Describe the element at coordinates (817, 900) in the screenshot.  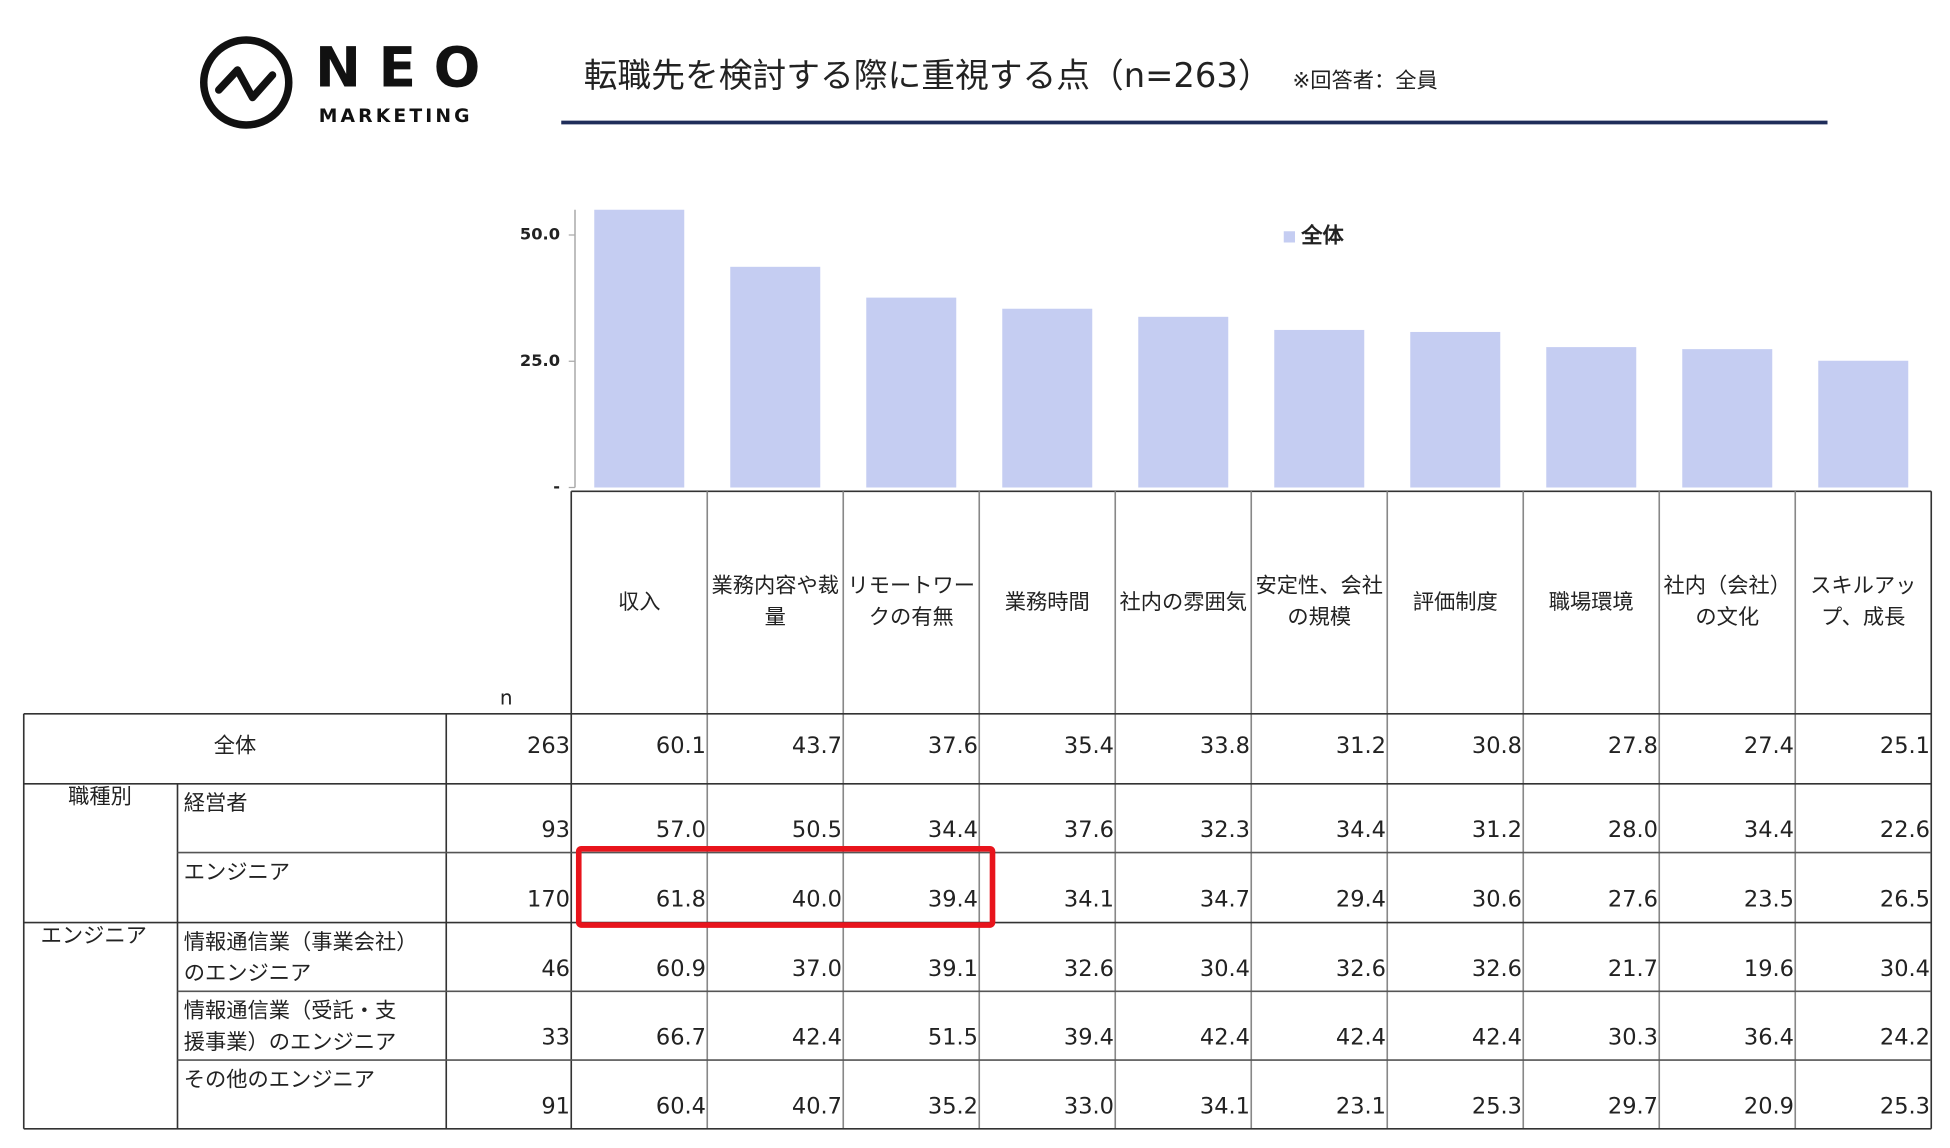
I see `cell-value: 40.0` at that location.